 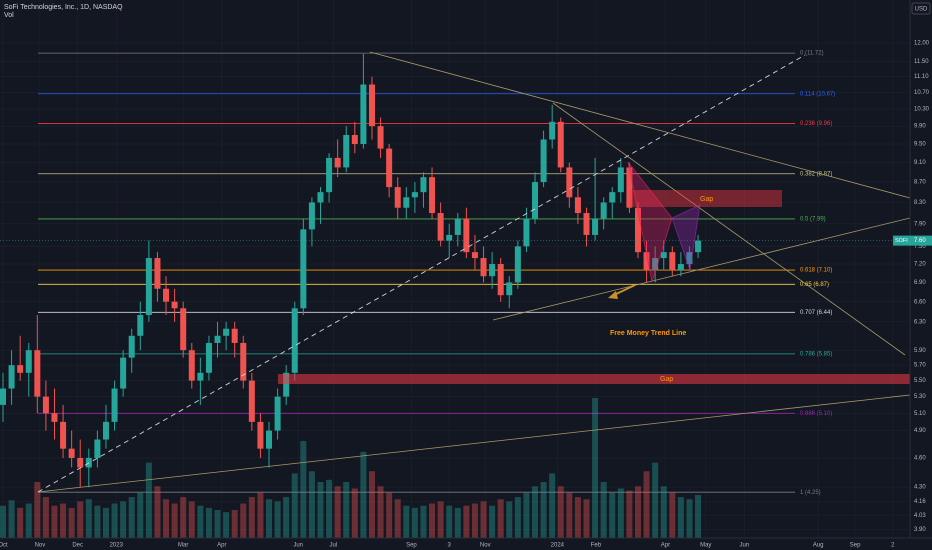 What do you see at coordinates (920, 351) in the screenshot?
I see `y-tick-label: 5.90` at bounding box center [920, 351].